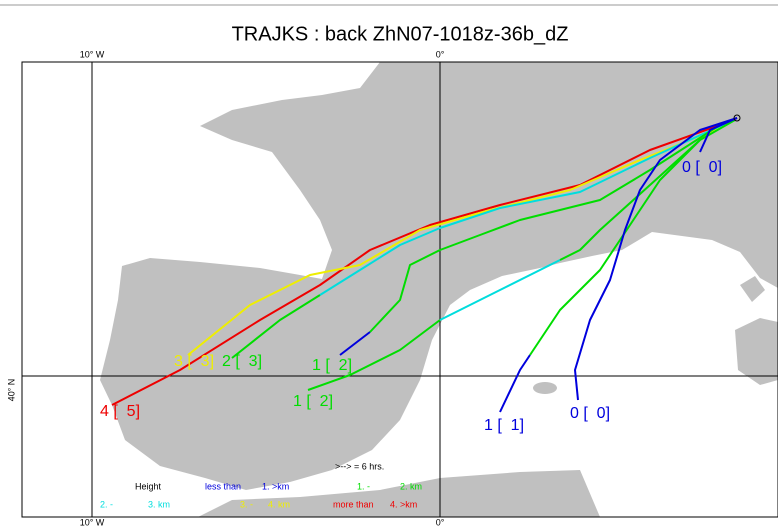 This screenshot has height=529, width=778. What do you see at coordinates (106, 504) in the screenshot?
I see `legend-item: 2. -` at bounding box center [106, 504].